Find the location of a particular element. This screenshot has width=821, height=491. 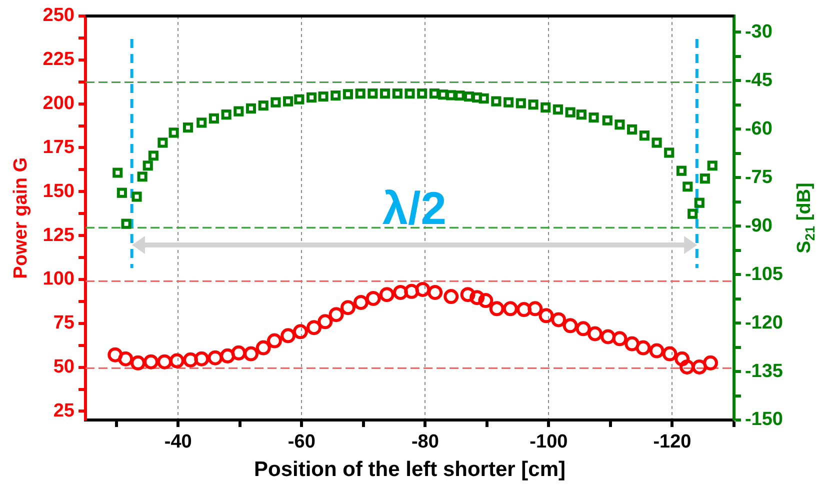

y-tick-label: 175 is located at coordinates (58, 147).